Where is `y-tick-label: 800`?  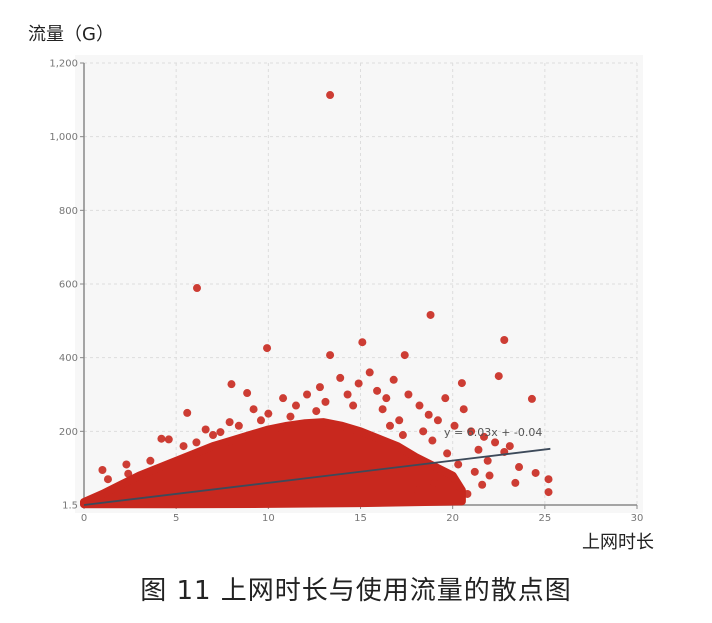 y-tick-label: 800 is located at coordinates (68, 211).